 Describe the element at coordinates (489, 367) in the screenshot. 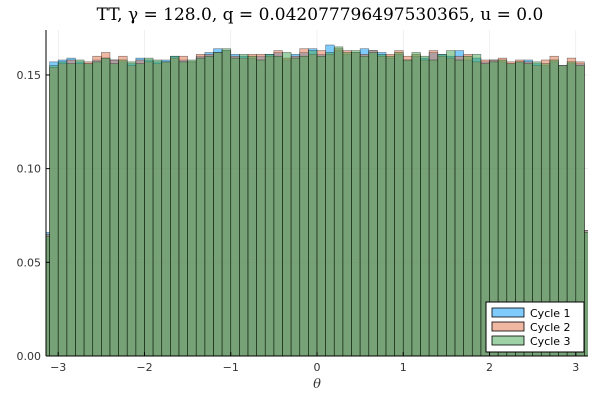

I see `x-tick-label: 2` at that location.